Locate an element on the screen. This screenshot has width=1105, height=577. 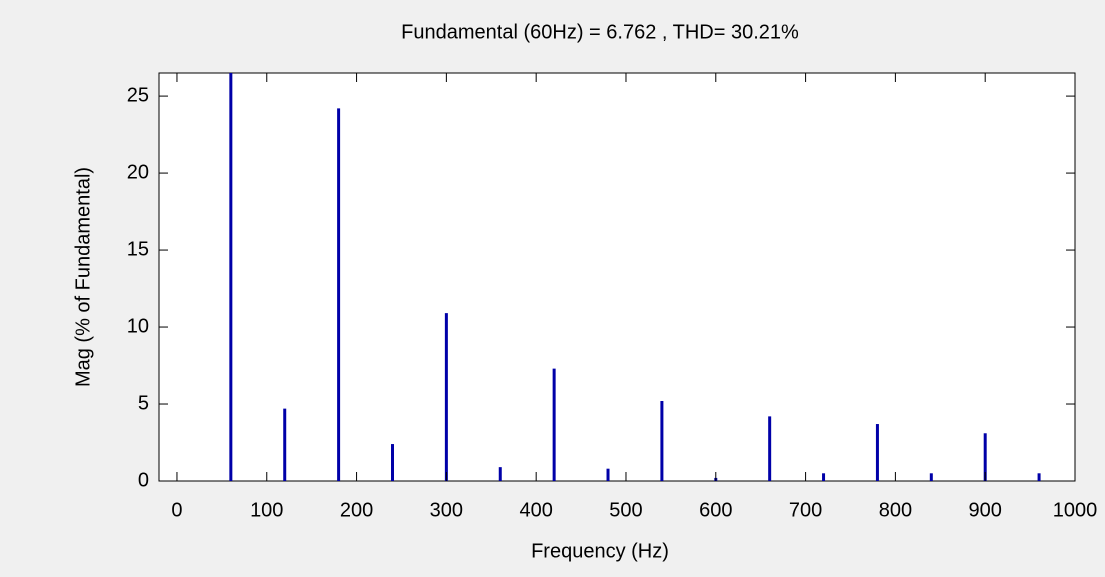
x-tick-label: 400 is located at coordinates (535, 510).